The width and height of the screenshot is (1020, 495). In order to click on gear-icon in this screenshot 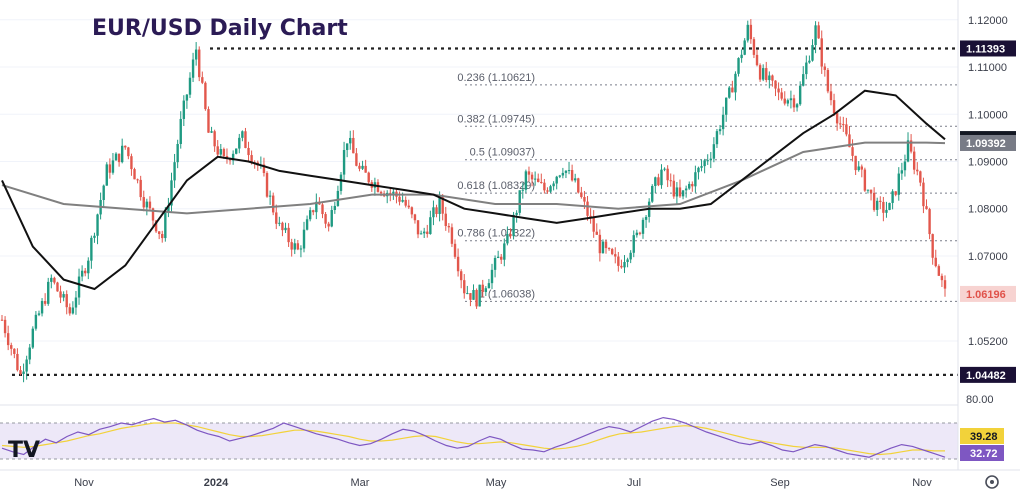, I will do `click(992, 482)`.